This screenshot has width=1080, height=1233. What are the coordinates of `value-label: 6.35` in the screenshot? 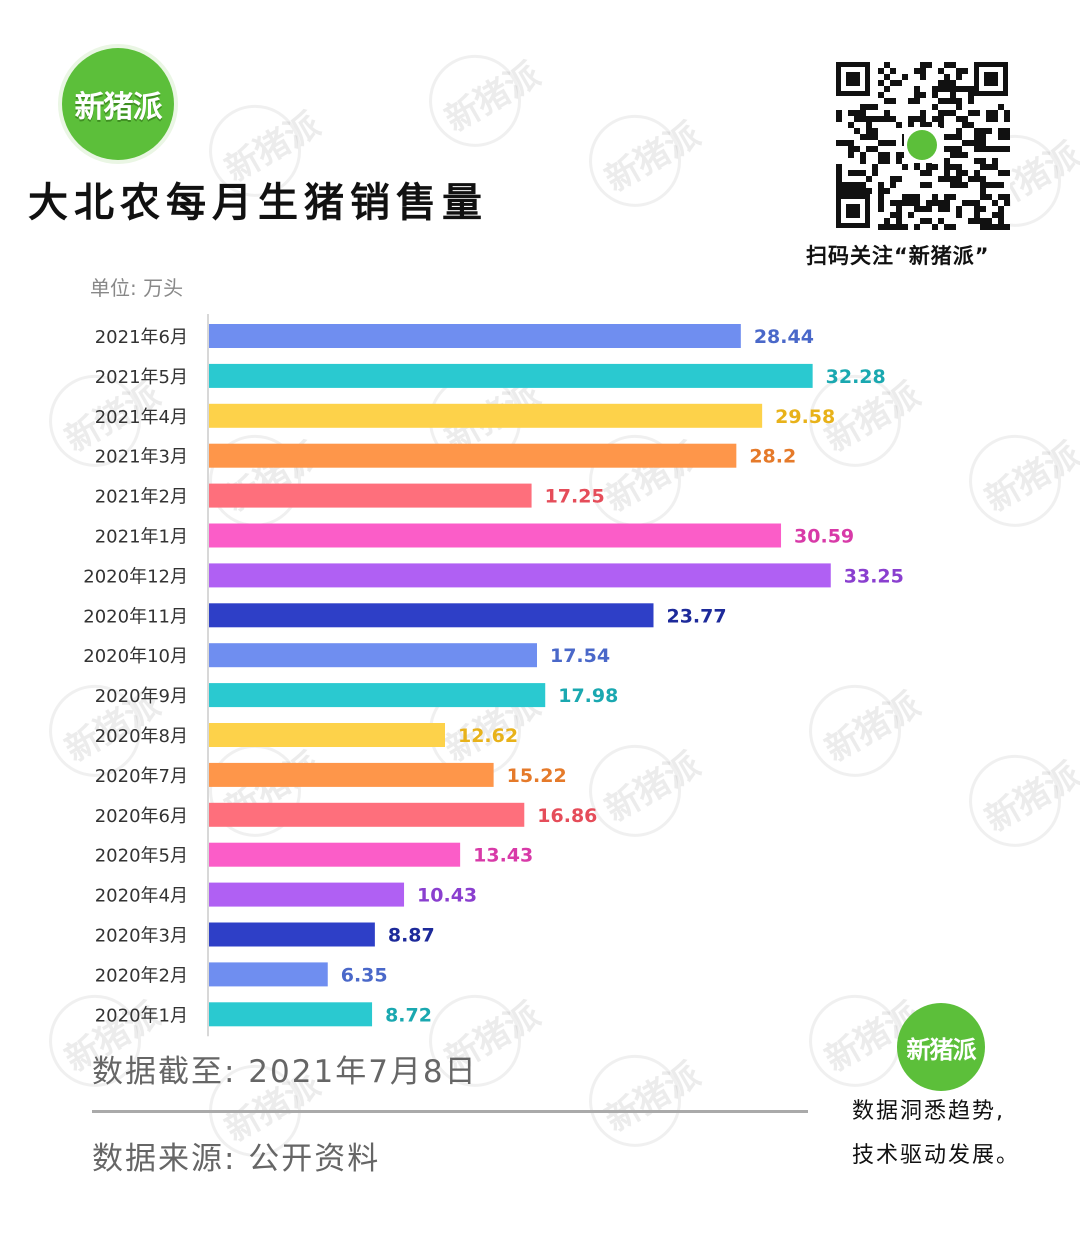 It's located at (364, 975).